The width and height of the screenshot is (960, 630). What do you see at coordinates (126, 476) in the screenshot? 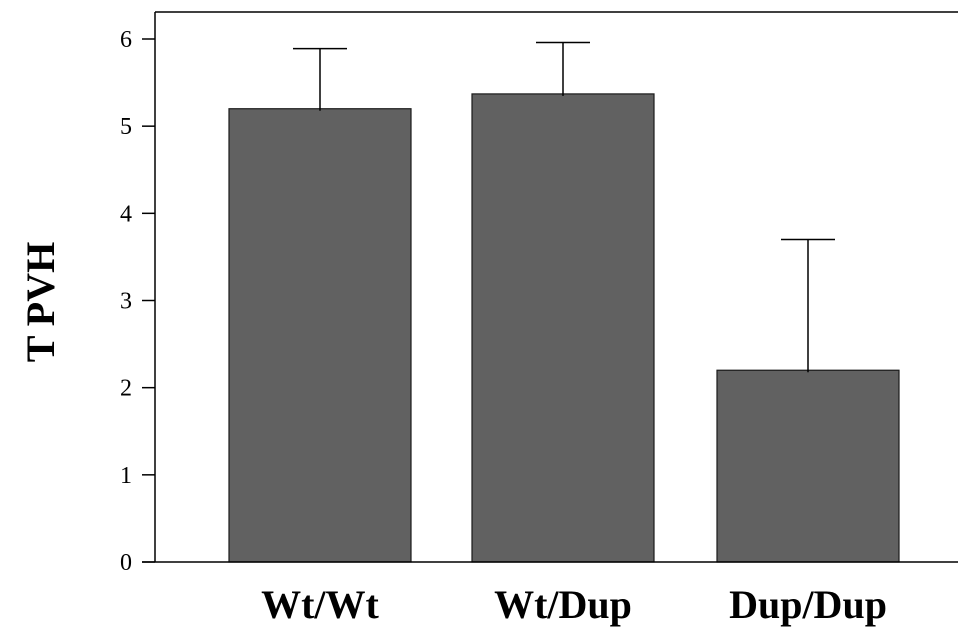
I see `y-tick-label-1: 1` at bounding box center [126, 476].